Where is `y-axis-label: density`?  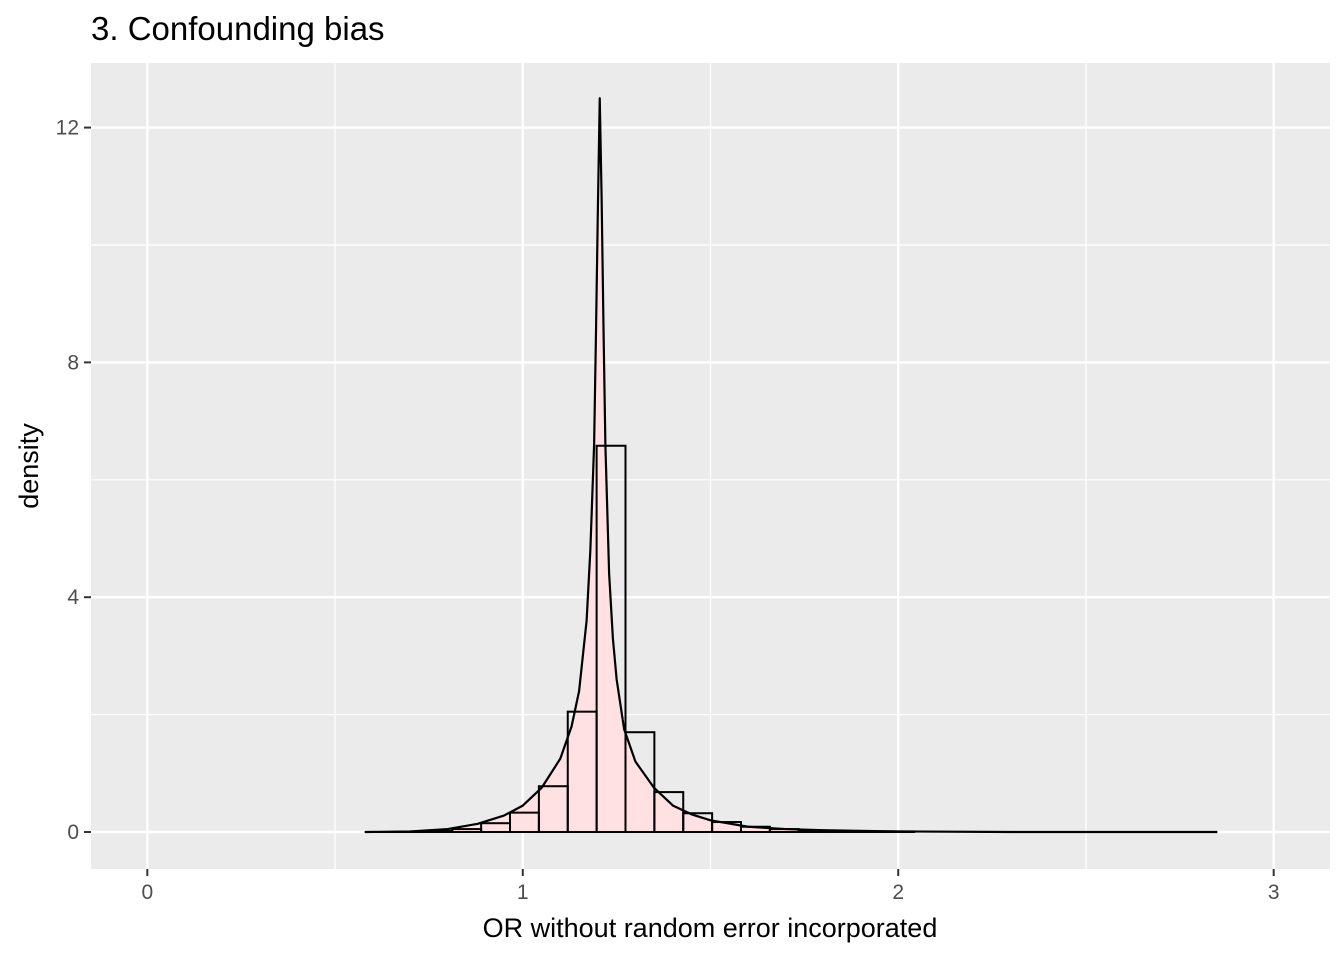
y-axis-label: density is located at coordinates (29, 466).